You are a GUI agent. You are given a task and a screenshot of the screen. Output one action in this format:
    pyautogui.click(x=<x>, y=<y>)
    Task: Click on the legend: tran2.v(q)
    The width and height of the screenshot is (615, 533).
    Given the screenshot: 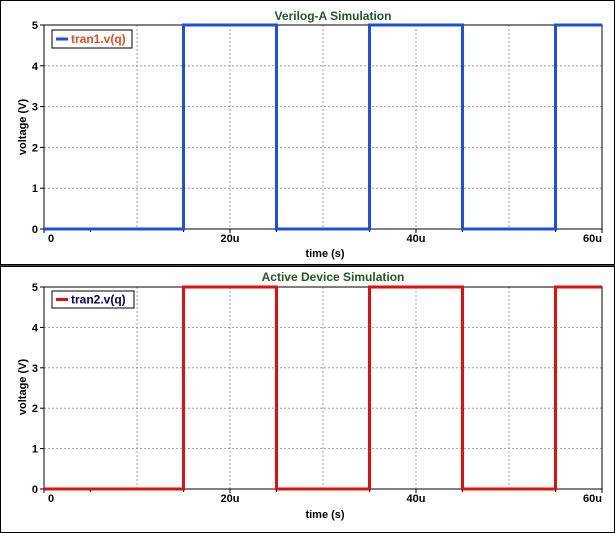 What is the action you would take?
    pyautogui.click(x=93, y=299)
    